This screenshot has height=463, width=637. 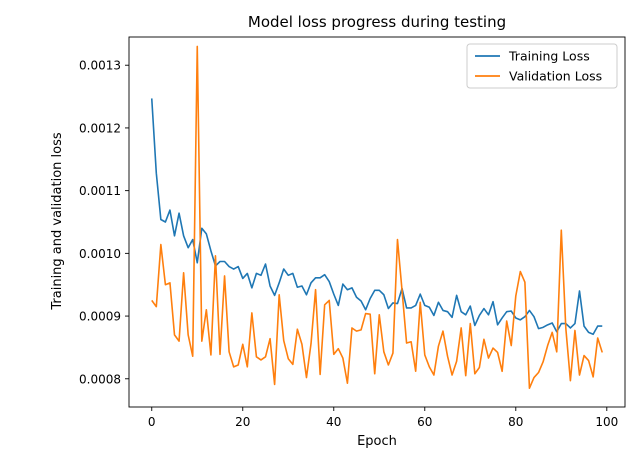 What do you see at coordinates (100, 317) in the screenshot?
I see `y-tick-label: 0.0009` at bounding box center [100, 317].